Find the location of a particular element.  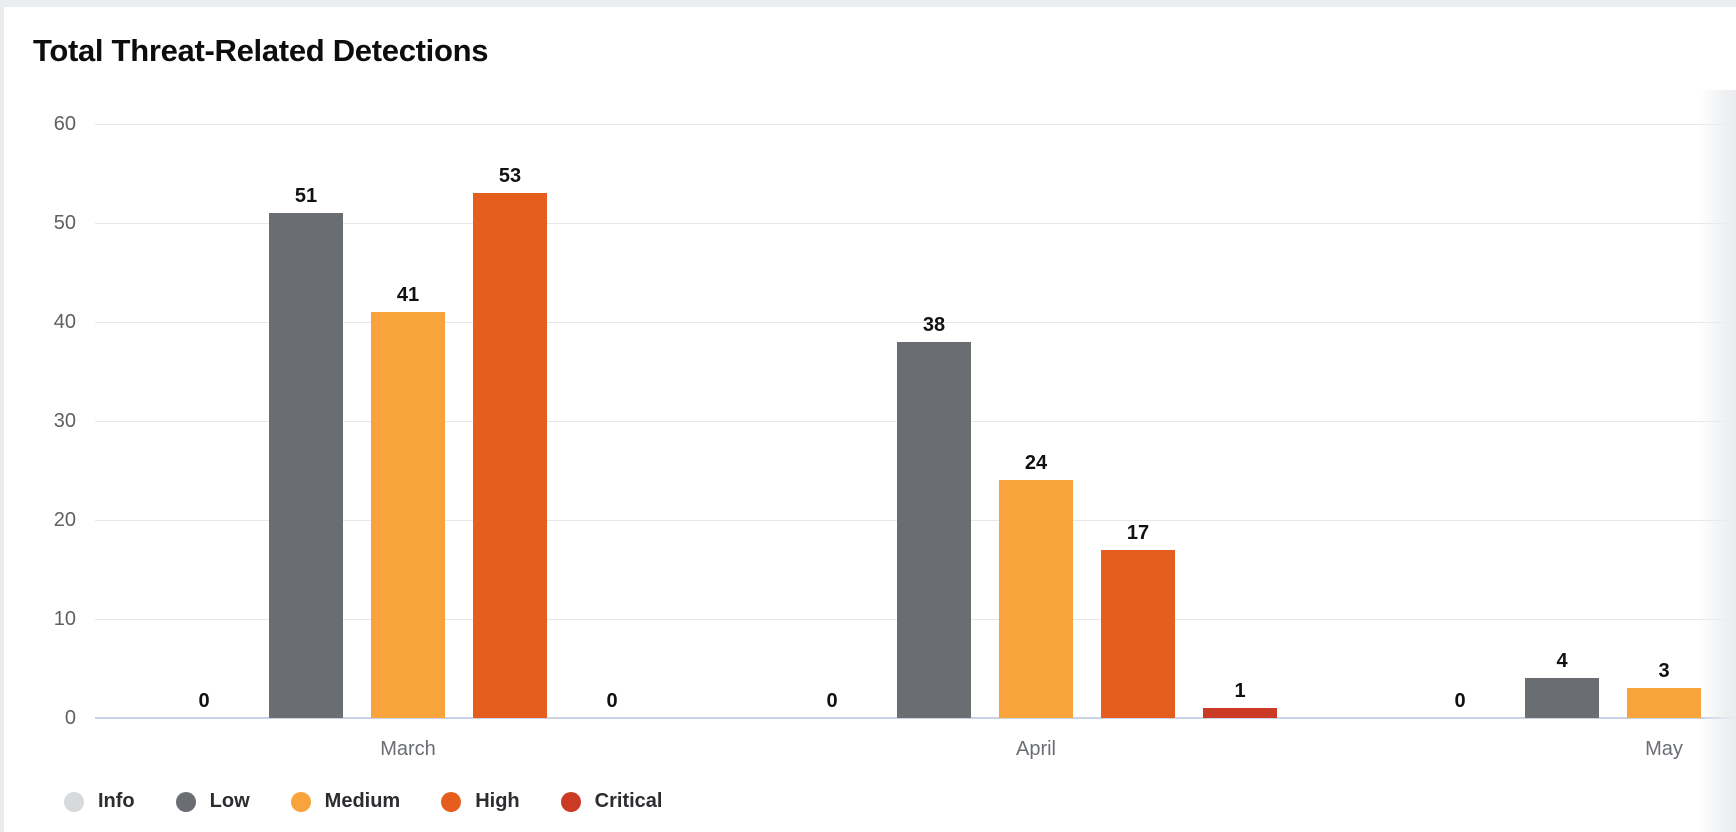

bar-april-high is located at coordinates (1138, 634).